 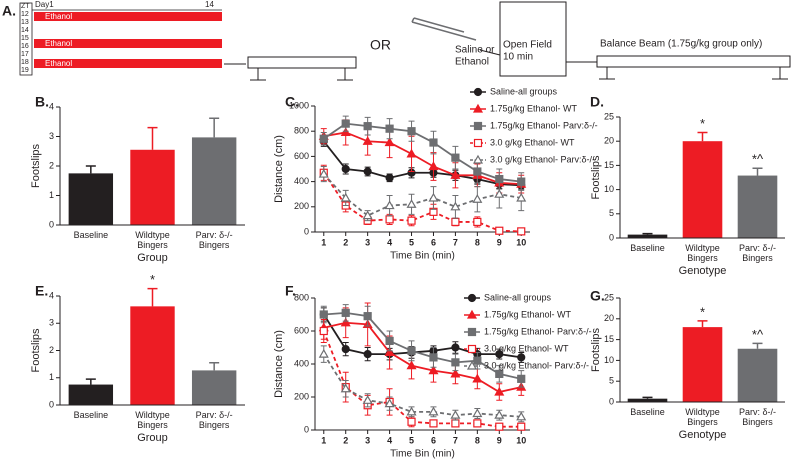 I want to click on panel-label: B., so click(x=42, y=102).